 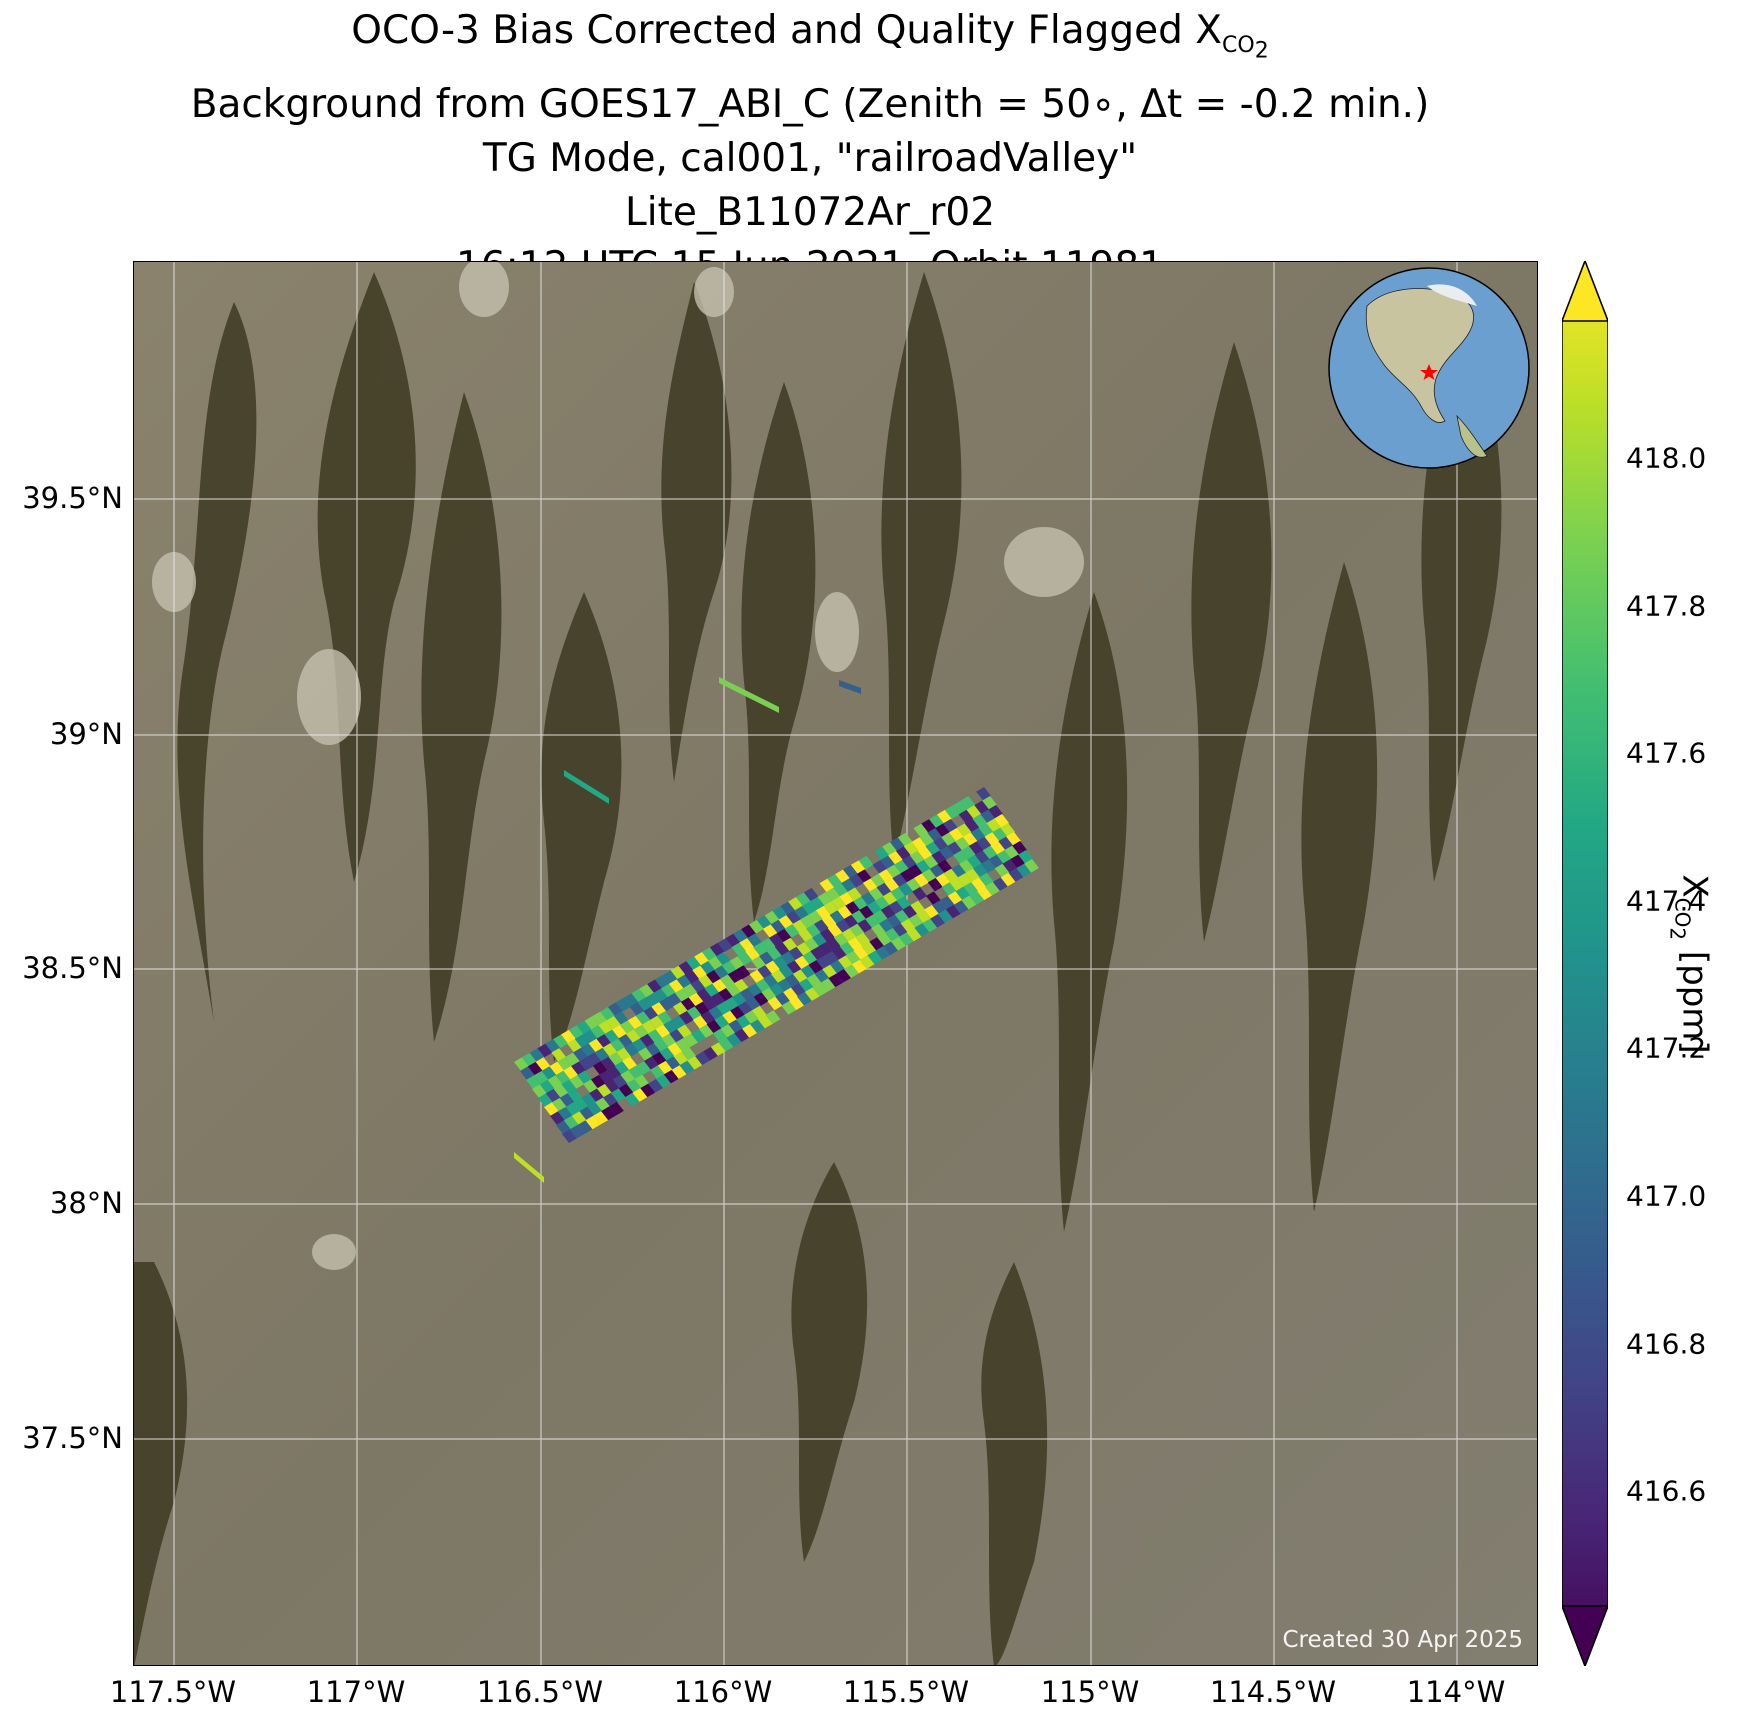 What do you see at coordinates (776, 930) in the screenshot?
I see `xco2-swath` at bounding box center [776, 930].